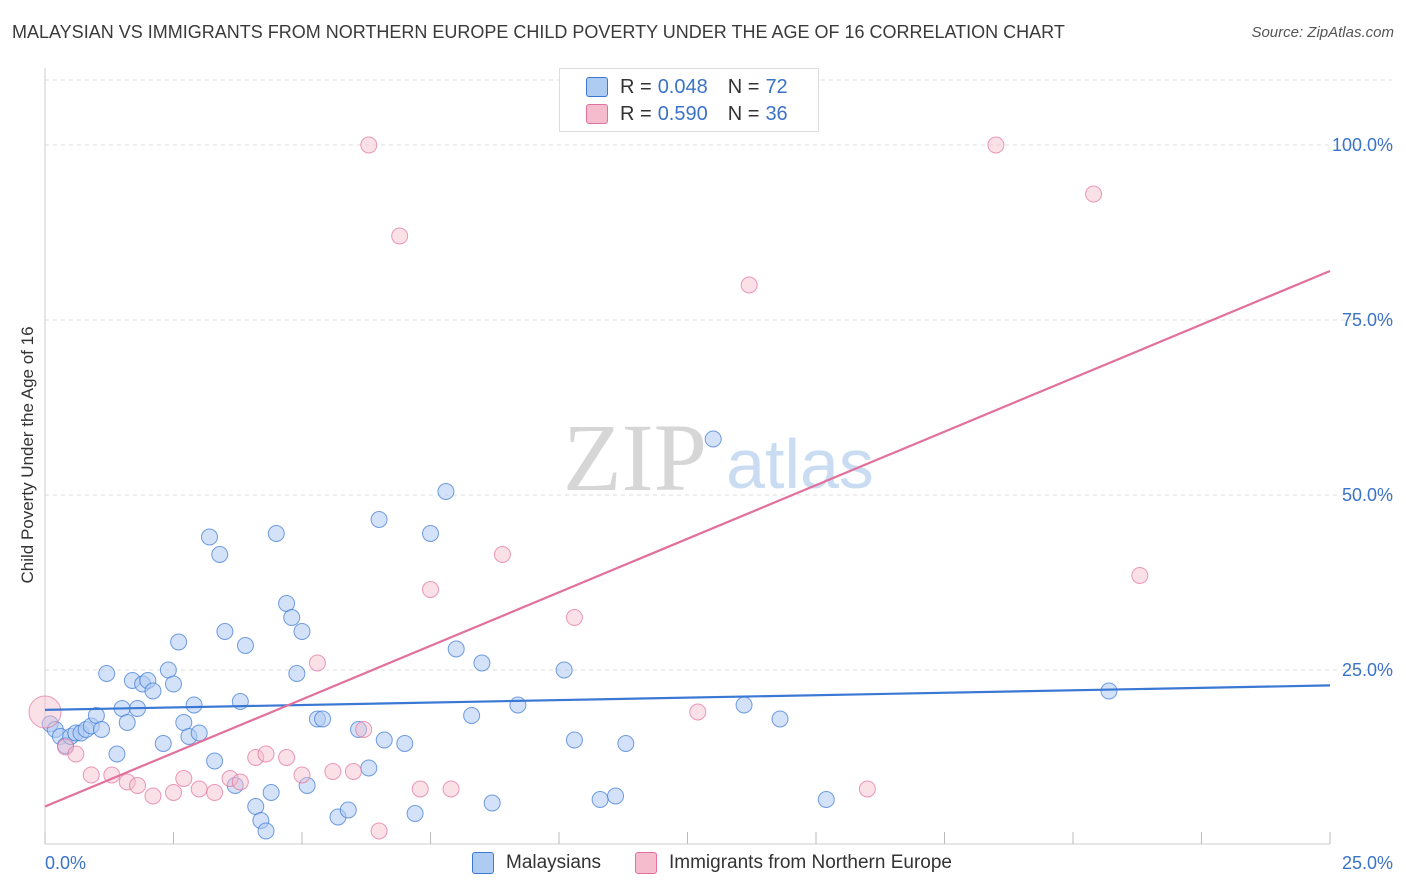  What do you see at coordinates (1367, 670) in the screenshot?
I see `y-tick-label: 25.0%` at bounding box center [1367, 670].